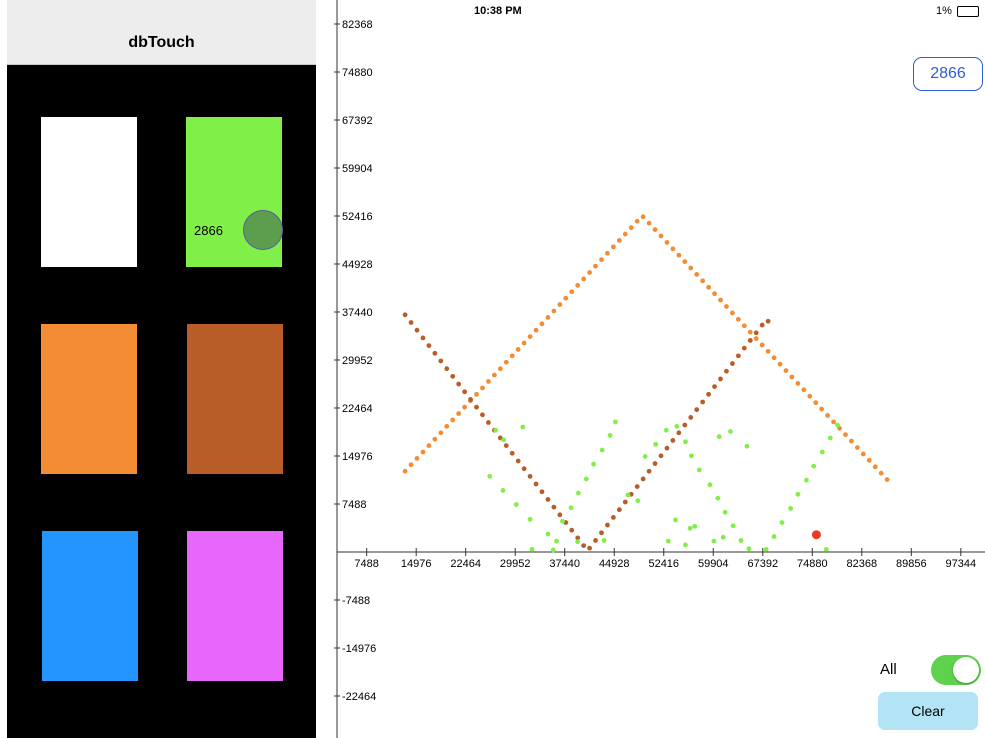 This screenshot has width=985, height=738. I want to click on battery-indicator: 1%, so click(957, 11).